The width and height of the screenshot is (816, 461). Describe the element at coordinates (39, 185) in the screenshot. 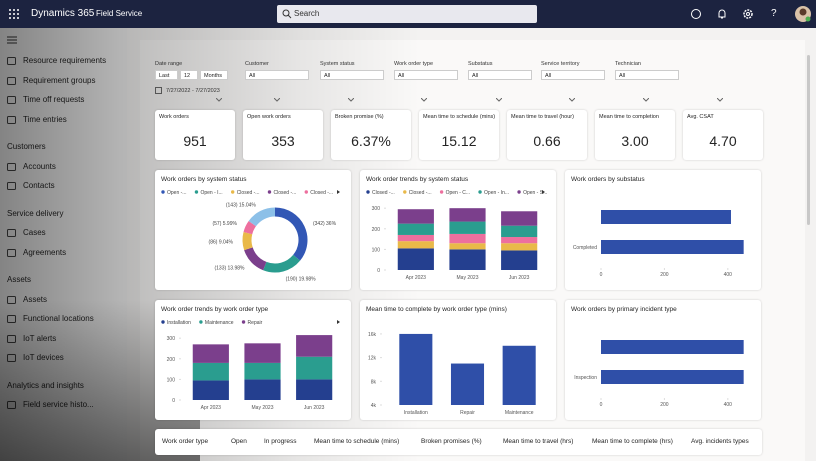

I see `nav-item: Contacts` at that location.